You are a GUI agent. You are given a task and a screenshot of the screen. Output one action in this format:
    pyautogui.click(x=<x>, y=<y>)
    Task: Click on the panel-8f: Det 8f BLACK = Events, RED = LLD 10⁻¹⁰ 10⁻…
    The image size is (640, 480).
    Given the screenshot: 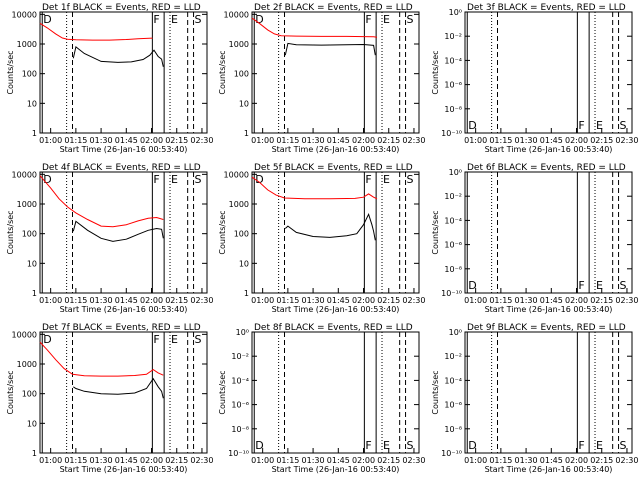 What is the action you would take?
    pyautogui.click(x=321, y=398)
    